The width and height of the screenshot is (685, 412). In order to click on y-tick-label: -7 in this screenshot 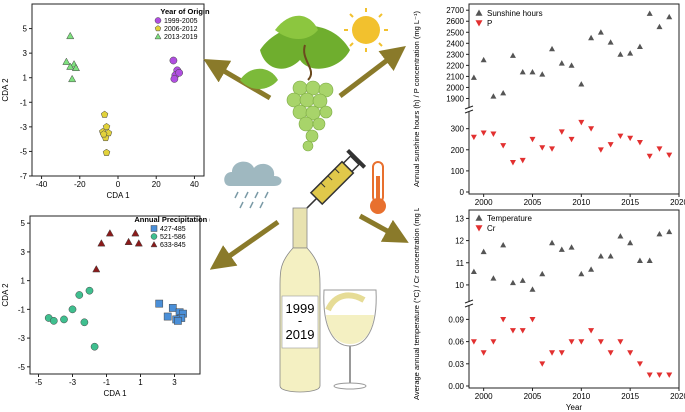, I will do `click(24, 176)`.